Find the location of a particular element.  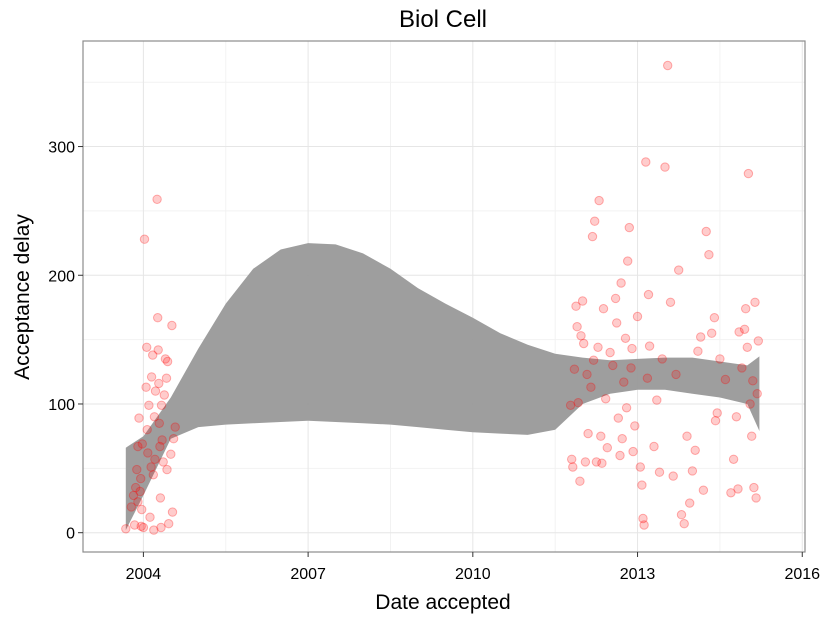

y-tick-label: 300 is located at coordinates (61, 148).